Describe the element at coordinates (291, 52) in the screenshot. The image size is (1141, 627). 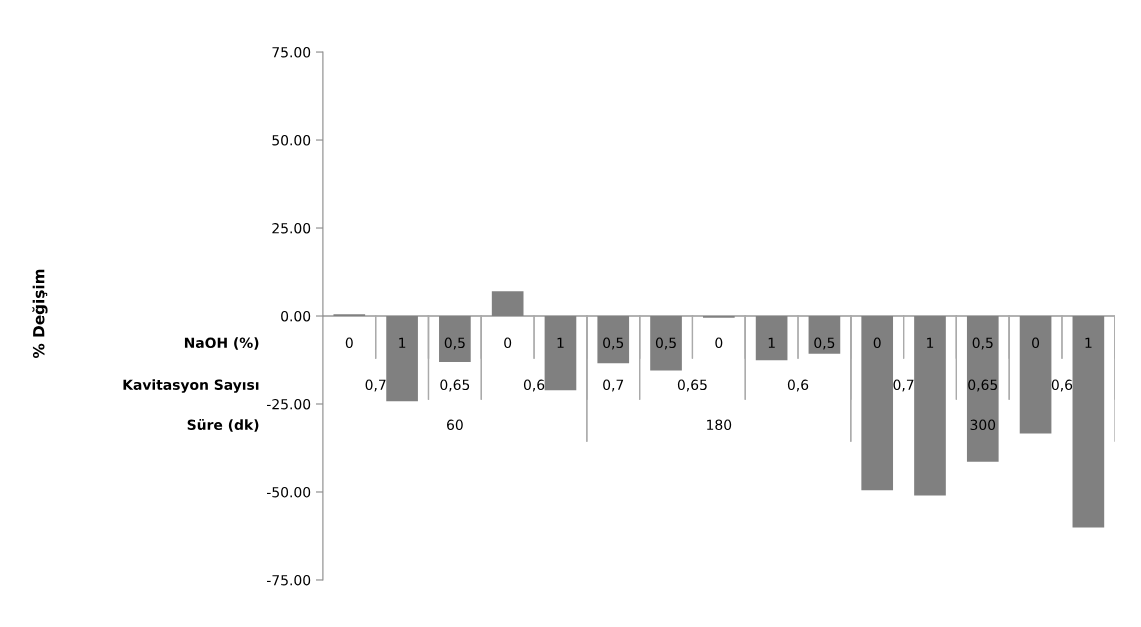
I see `y-tick-label: 75.00` at that location.